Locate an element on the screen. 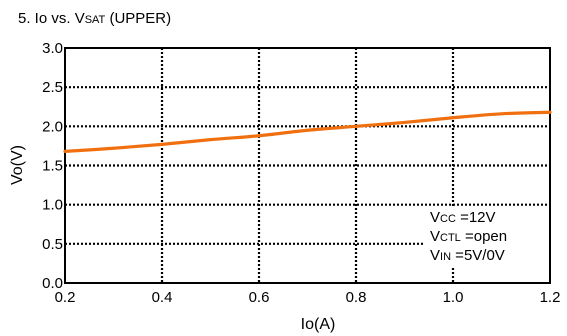 The image size is (567, 336). y-tick-label: 0.5 is located at coordinates (52, 244).